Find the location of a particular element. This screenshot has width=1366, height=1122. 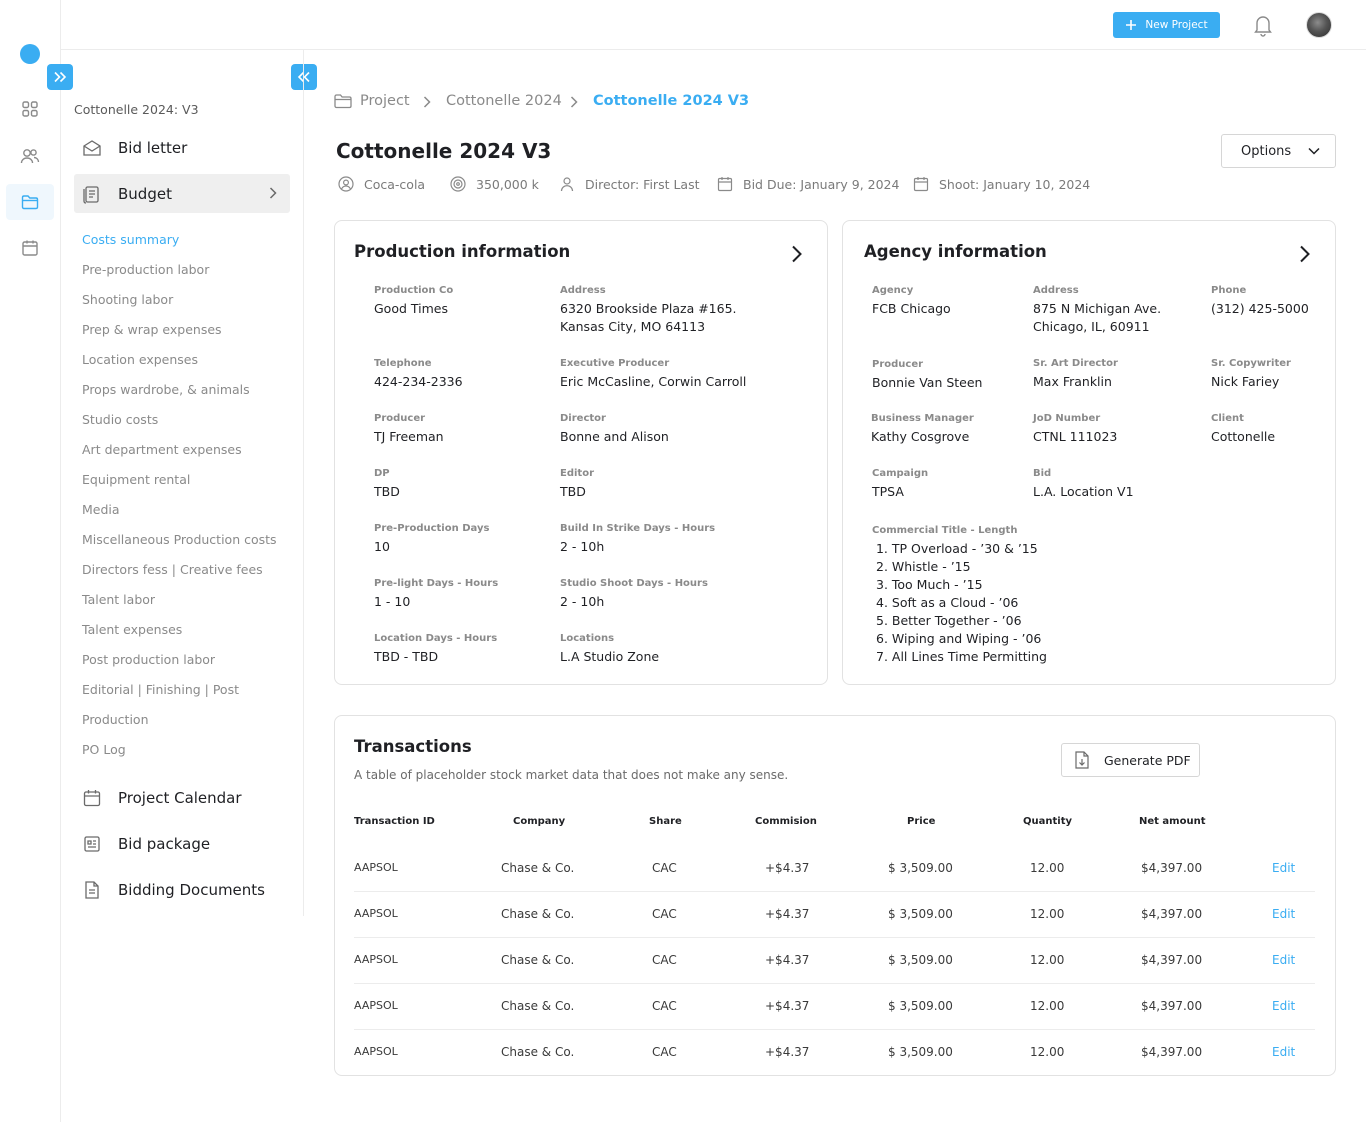

column-header: Company is located at coordinates (539, 821).